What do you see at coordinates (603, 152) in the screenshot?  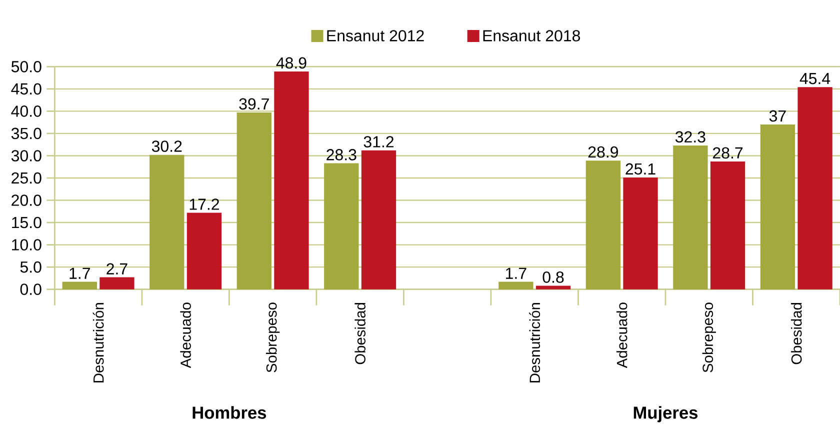 I see `data-label: 28.9` at bounding box center [603, 152].